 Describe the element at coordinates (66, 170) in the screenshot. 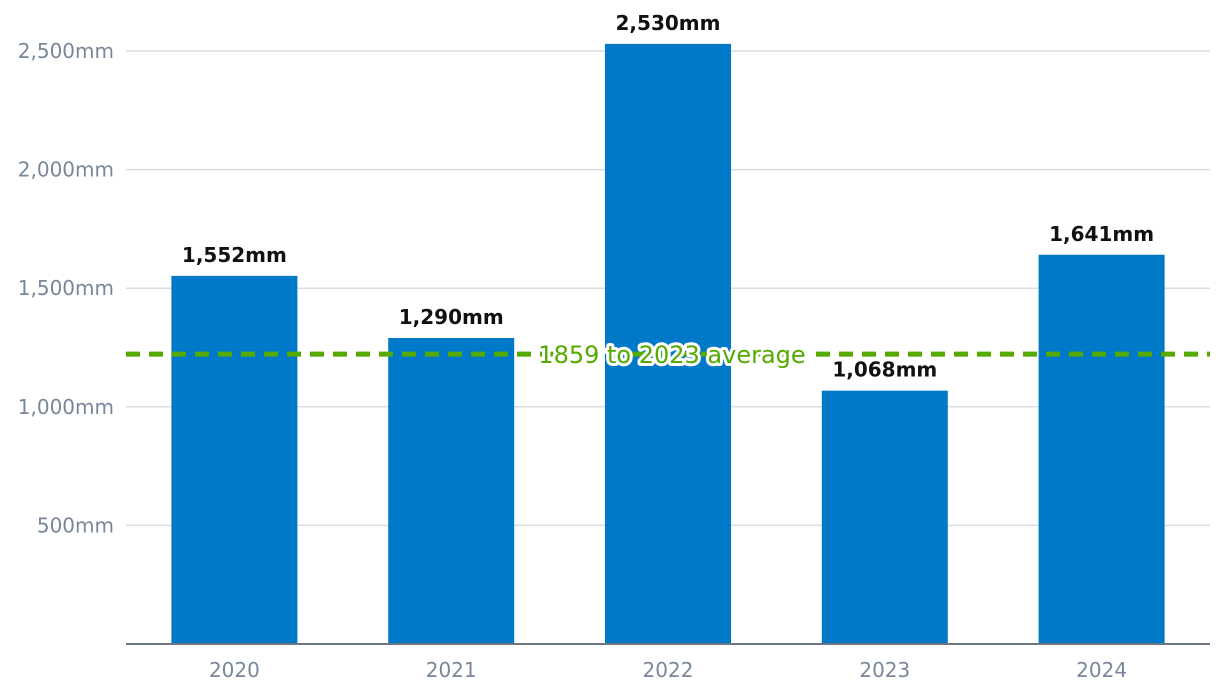

I see `y-tick-label: 2,000mm` at that location.